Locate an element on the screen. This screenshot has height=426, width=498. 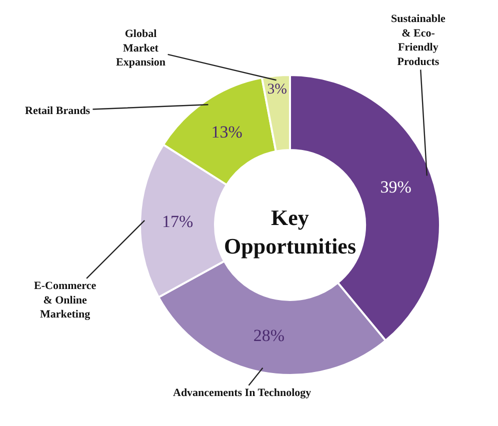
data-label: 28% is located at coordinates (269, 336).